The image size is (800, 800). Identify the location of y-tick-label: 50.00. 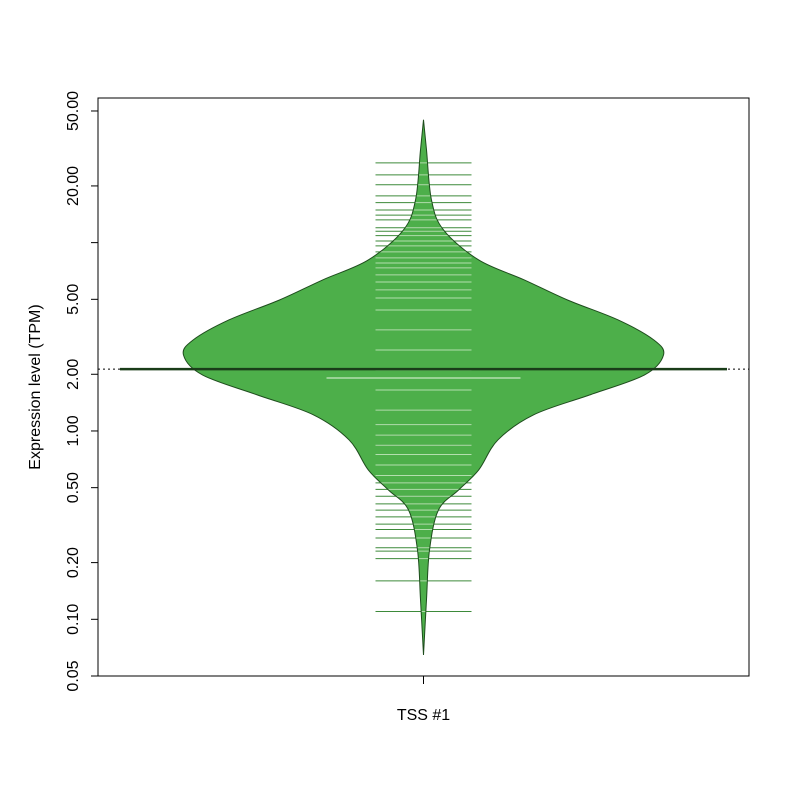
(73, 111).